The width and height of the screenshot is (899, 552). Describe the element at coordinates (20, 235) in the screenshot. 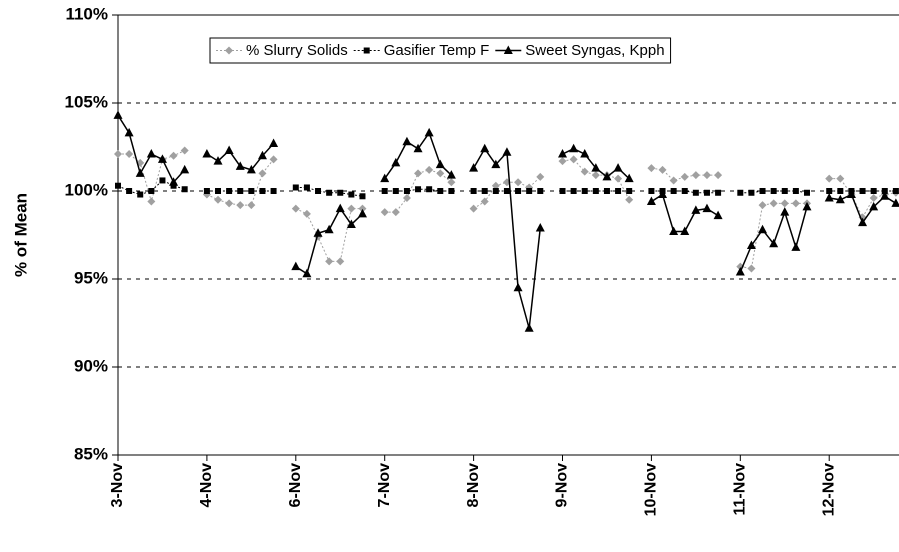

I see `y-axis-label: % of Mean` at that location.